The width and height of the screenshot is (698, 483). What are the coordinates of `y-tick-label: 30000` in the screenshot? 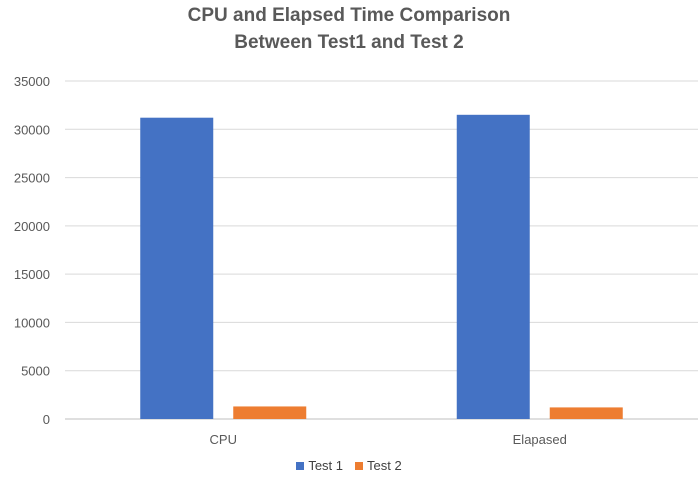 It's located at (32, 129).